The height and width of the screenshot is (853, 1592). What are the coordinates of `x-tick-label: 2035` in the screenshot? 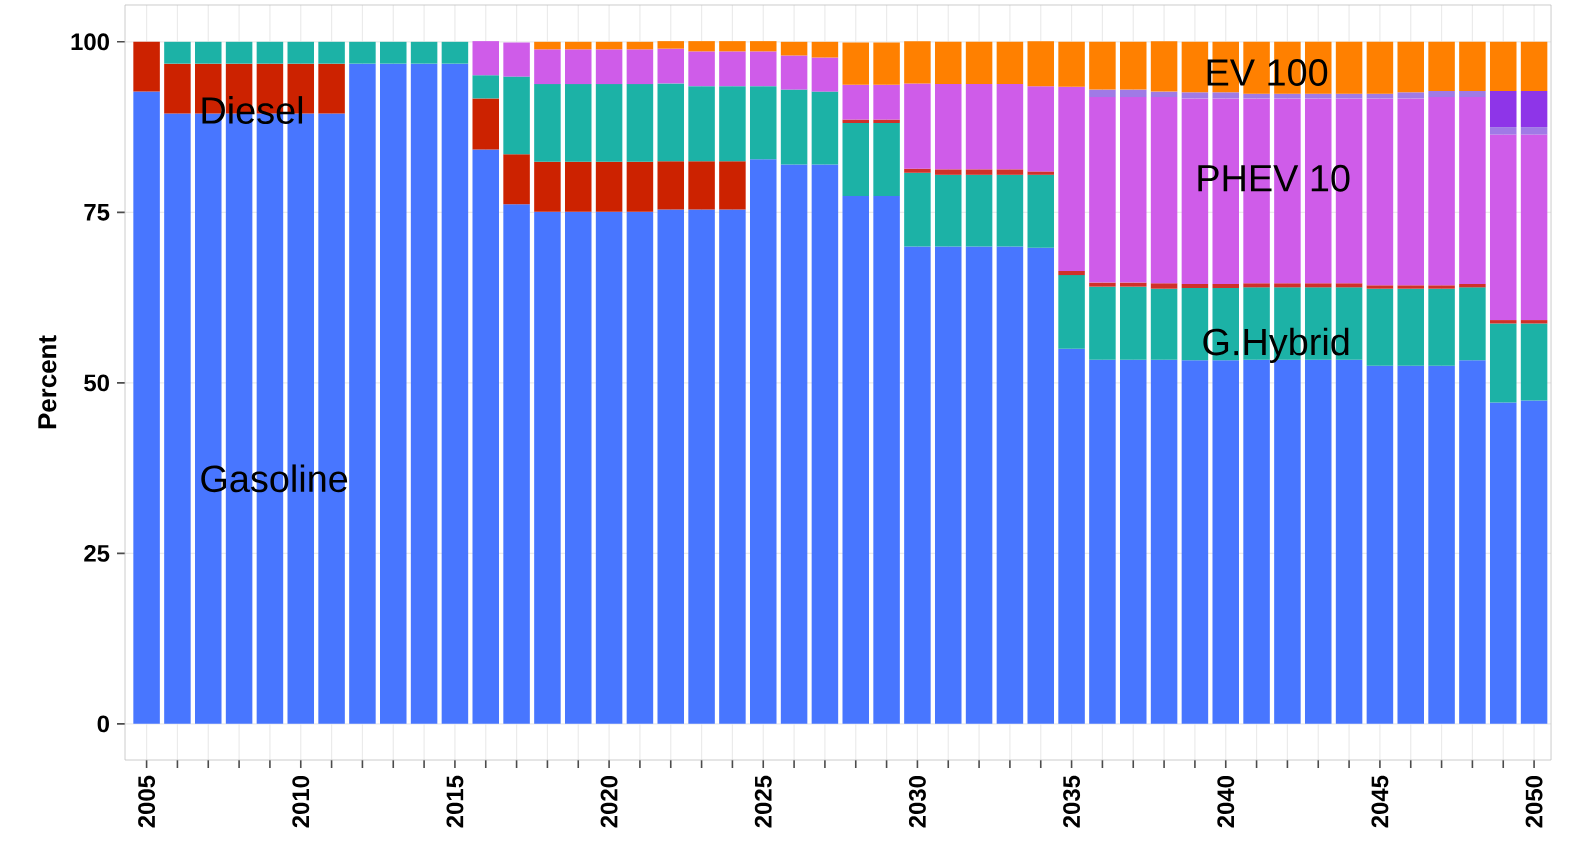 It's located at (1072, 801).